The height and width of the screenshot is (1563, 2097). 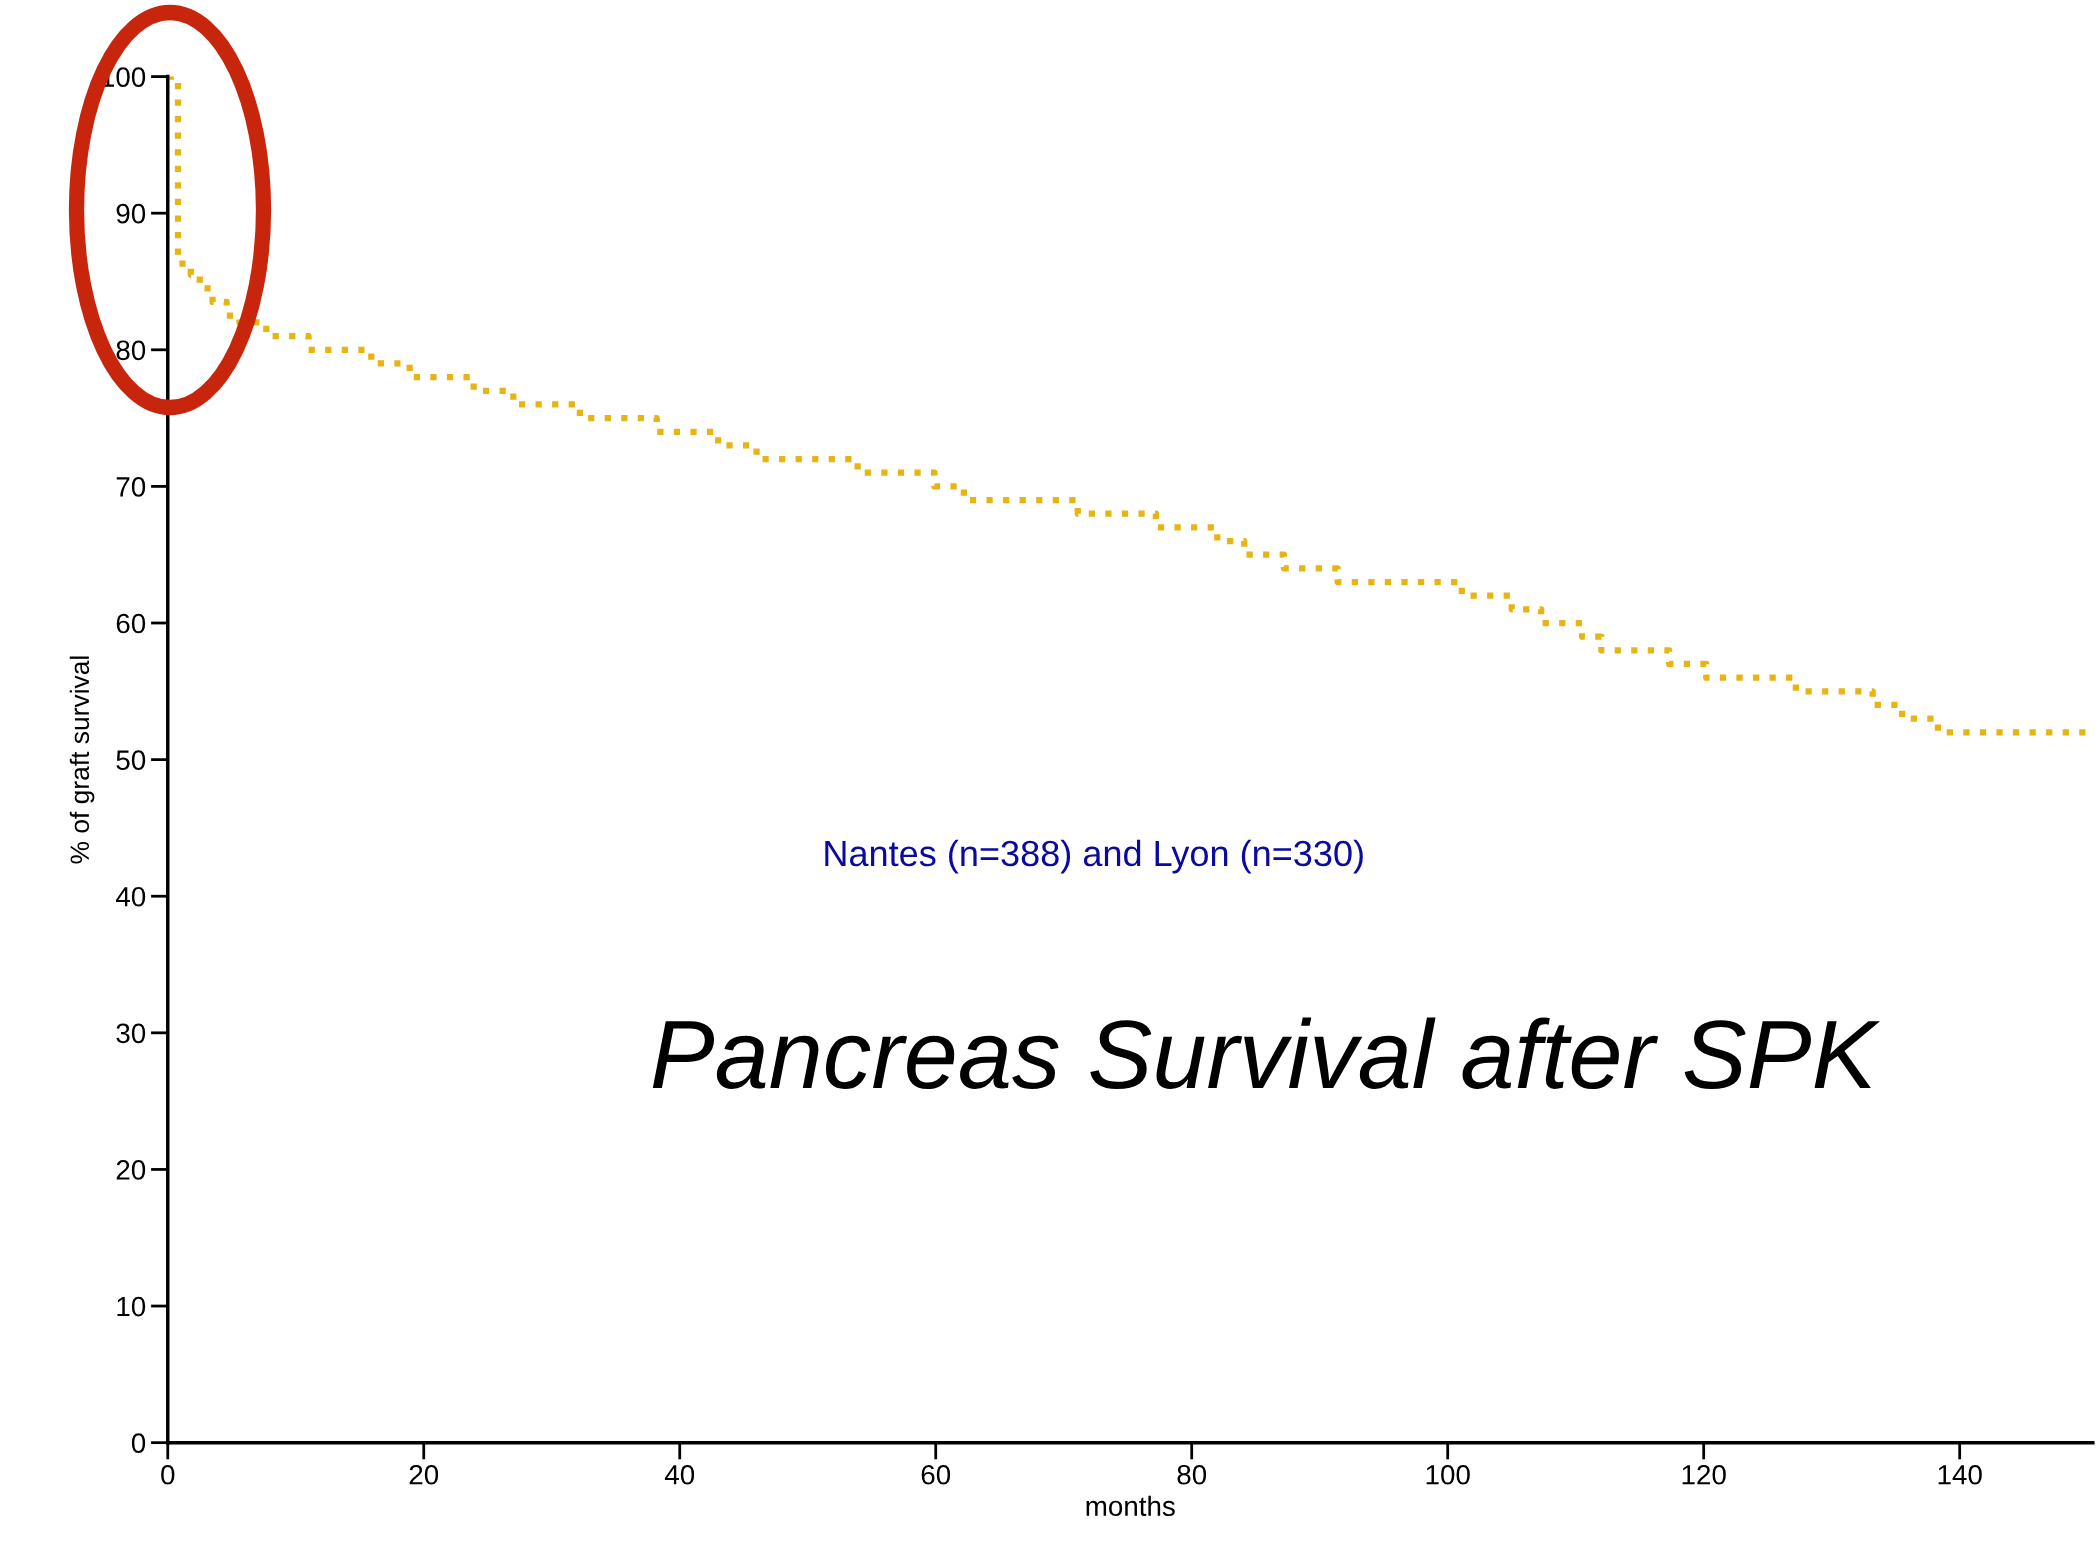 I want to click on y-tick-label: 0, so click(x=138, y=1443).